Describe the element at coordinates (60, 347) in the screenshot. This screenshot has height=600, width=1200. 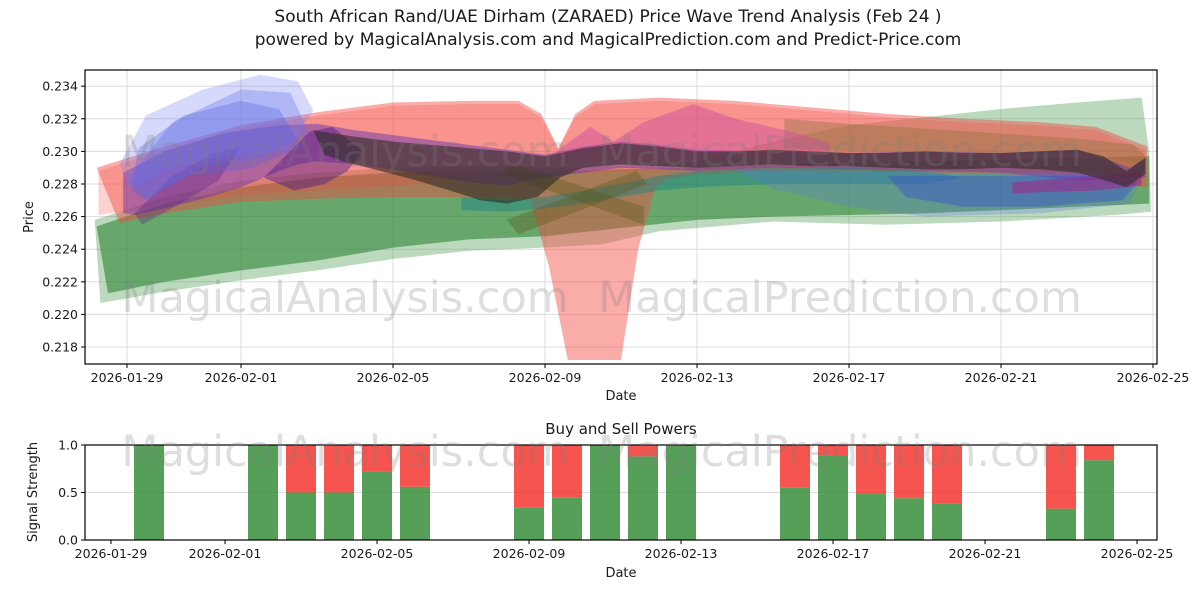
I see `price-y-tick-label: 0.218` at that location.